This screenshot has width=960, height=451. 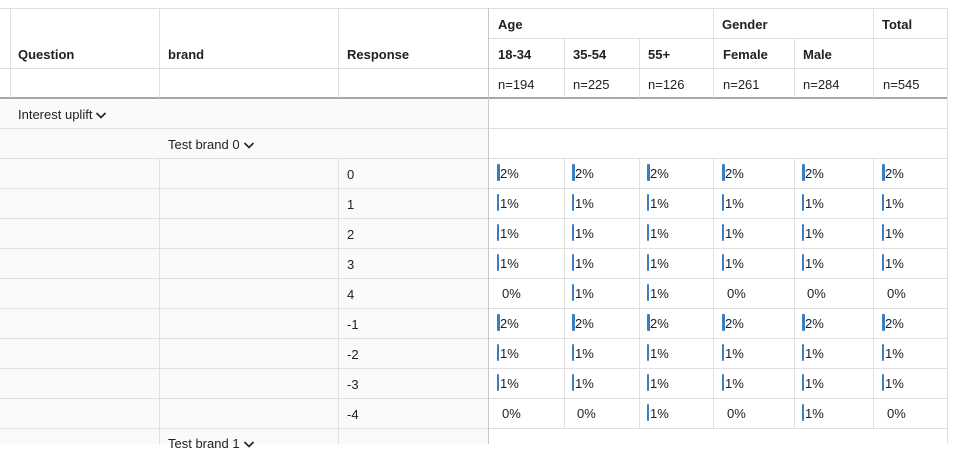 I want to click on column-header-1: 18-34, so click(x=515, y=54).